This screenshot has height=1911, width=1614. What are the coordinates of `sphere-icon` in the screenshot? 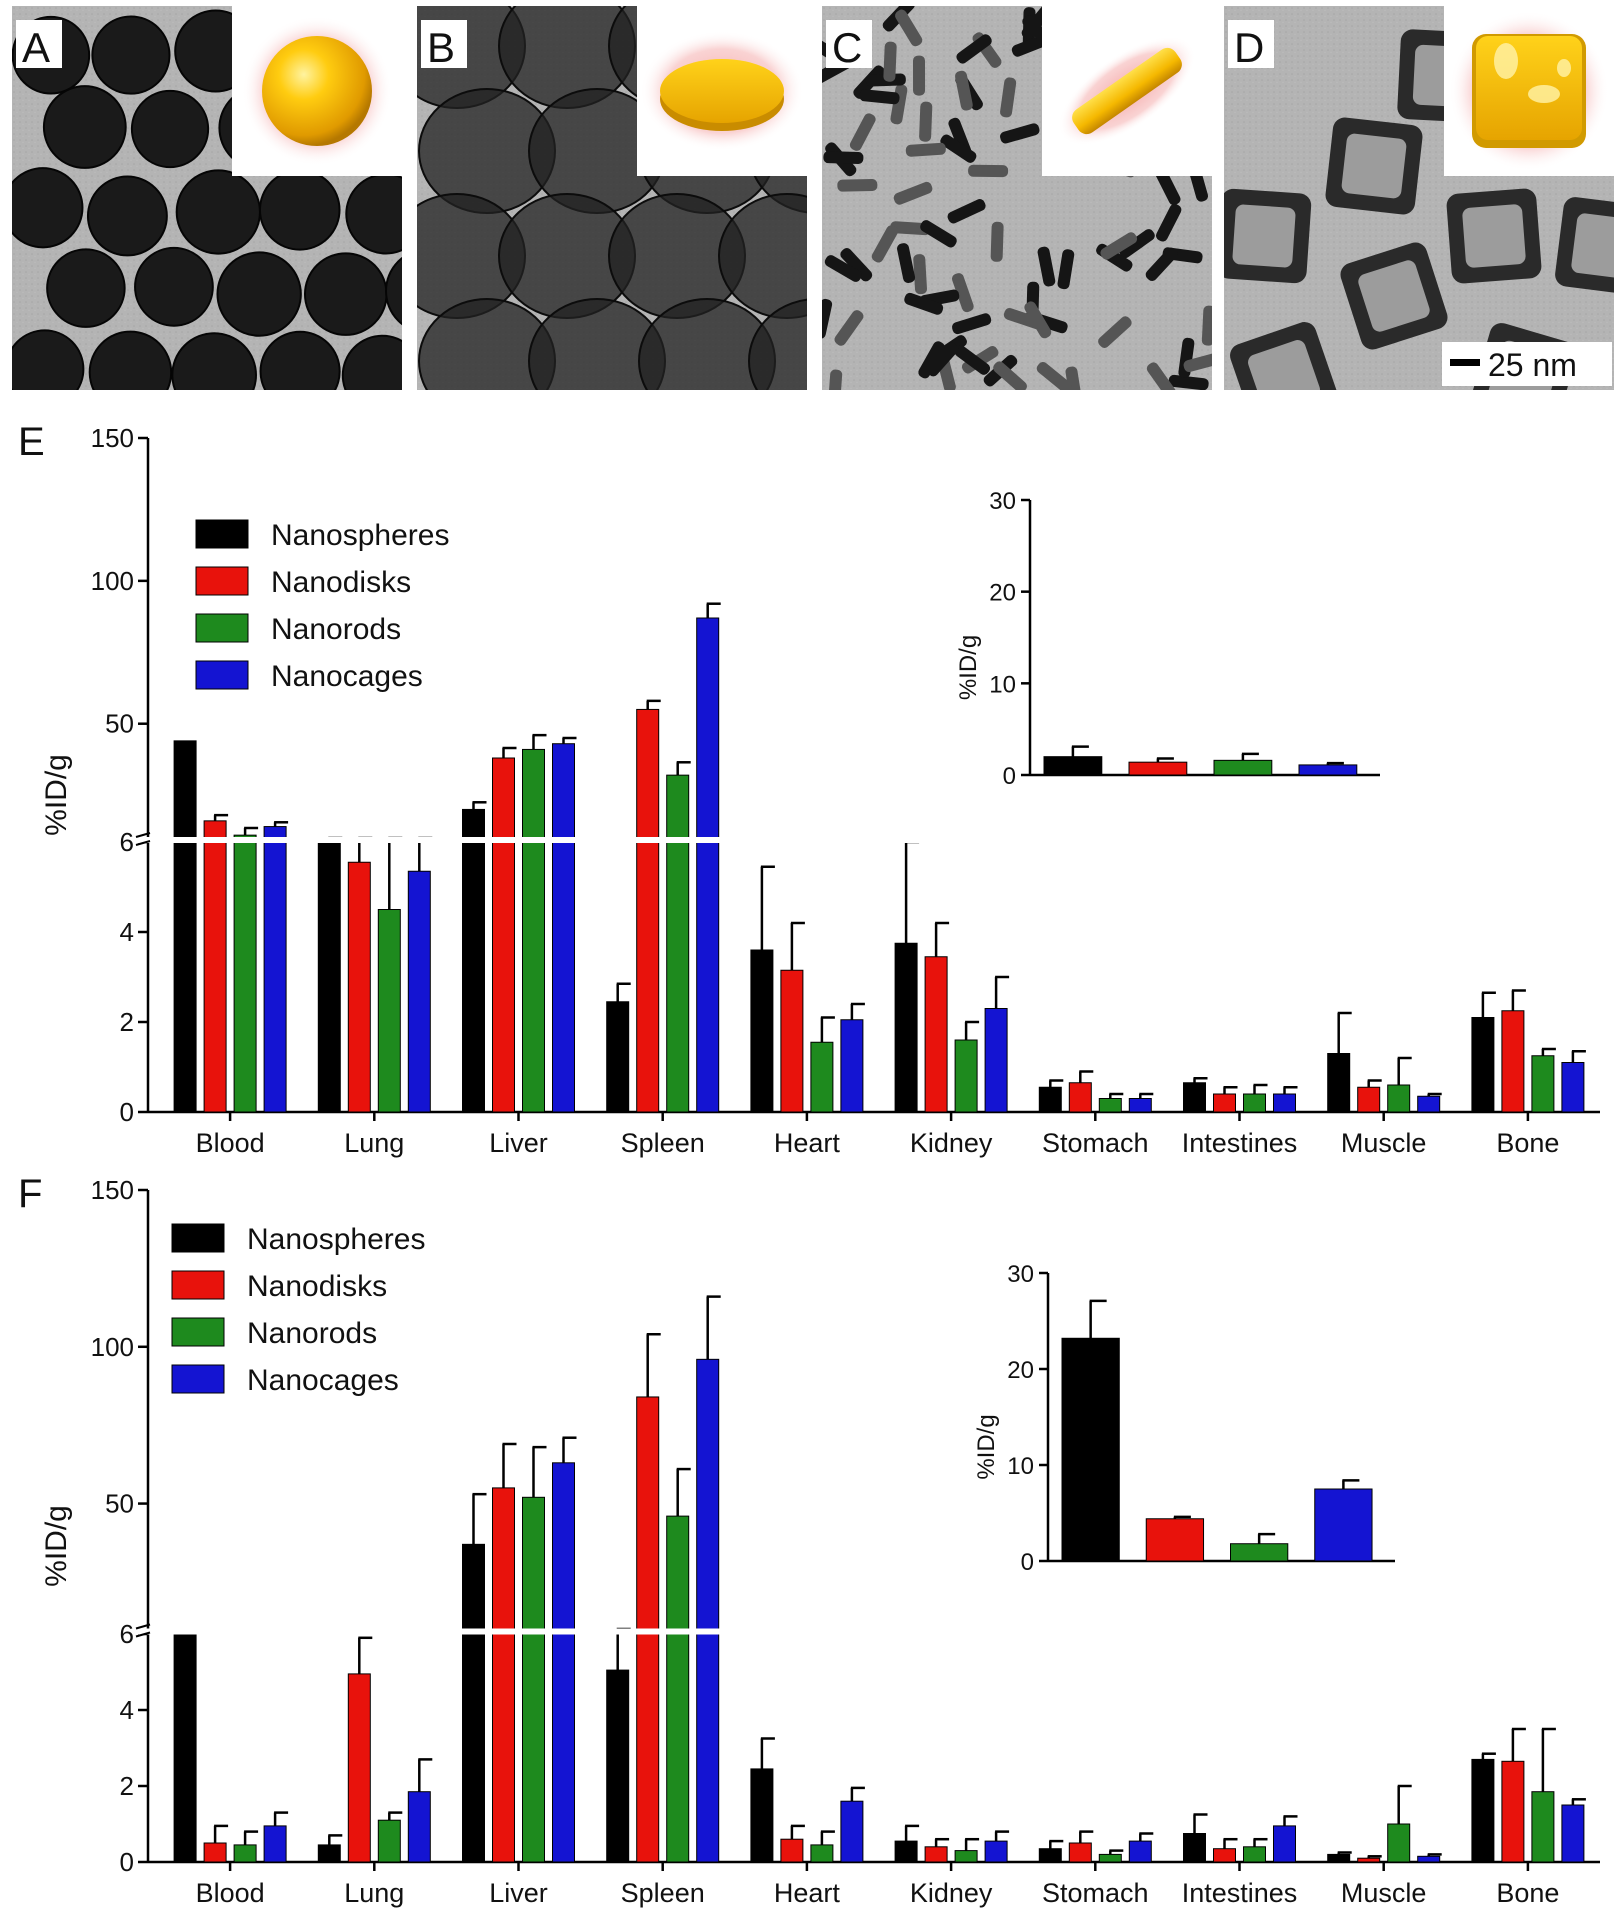 It's located at (317, 91).